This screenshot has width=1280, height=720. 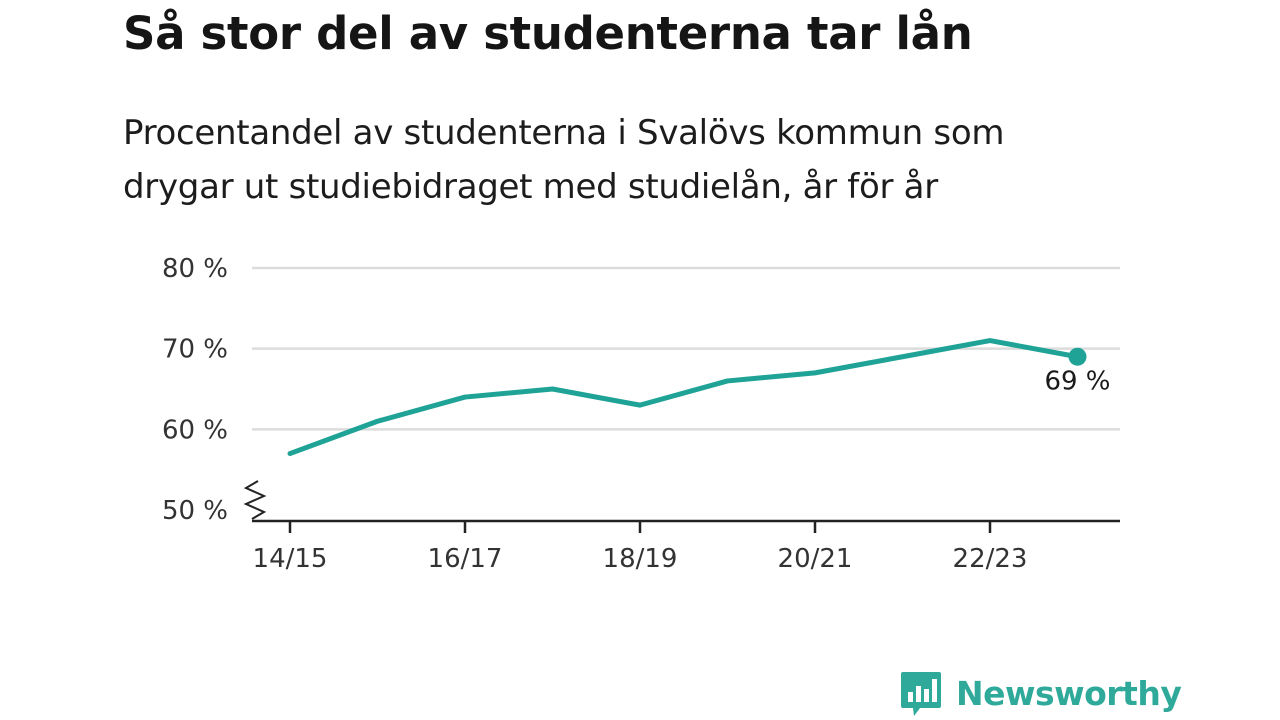 I want to click on series-line-group, so click(x=687, y=397).